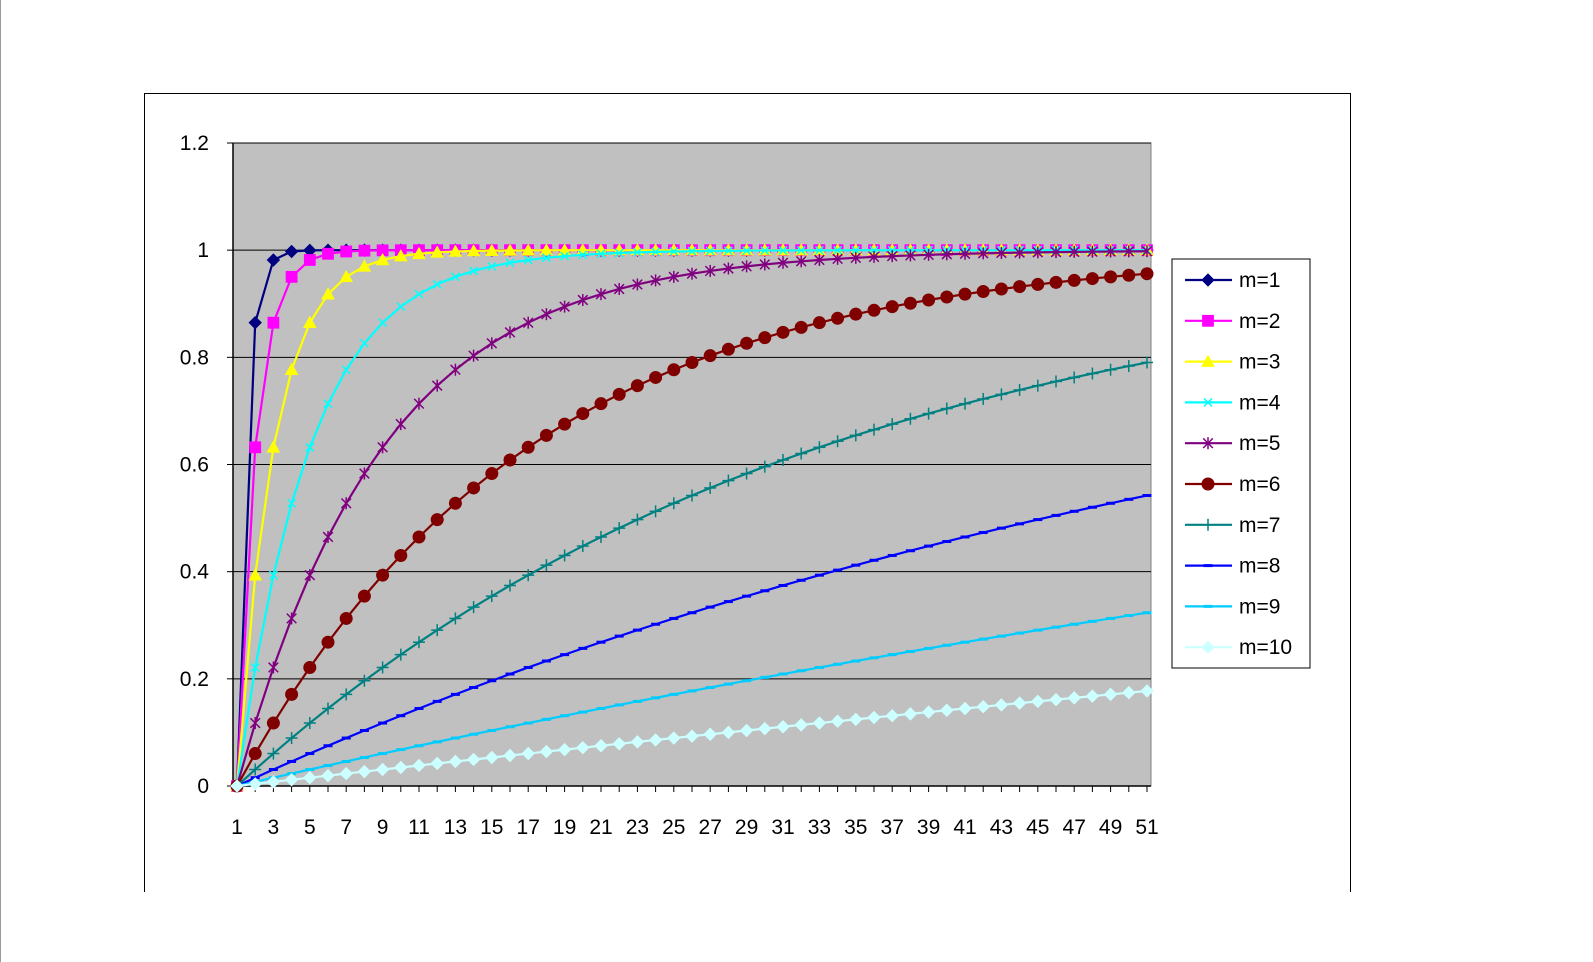 Image resolution: width=1593 pixels, height=962 pixels. What do you see at coordinates (1260, 402) in the screenshot?
I see `legend-label: m=4` at bounding box center [1260, 402].